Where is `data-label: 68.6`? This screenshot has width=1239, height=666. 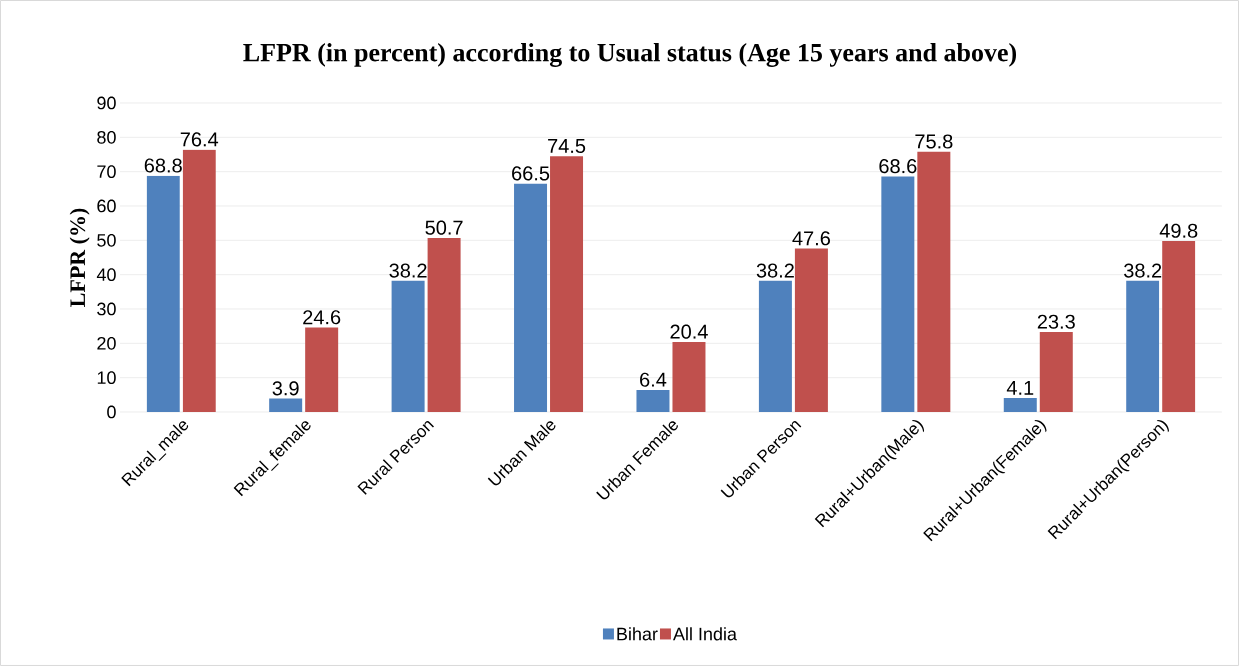 data-label: 68.6 is located at coordinates (898, 166).